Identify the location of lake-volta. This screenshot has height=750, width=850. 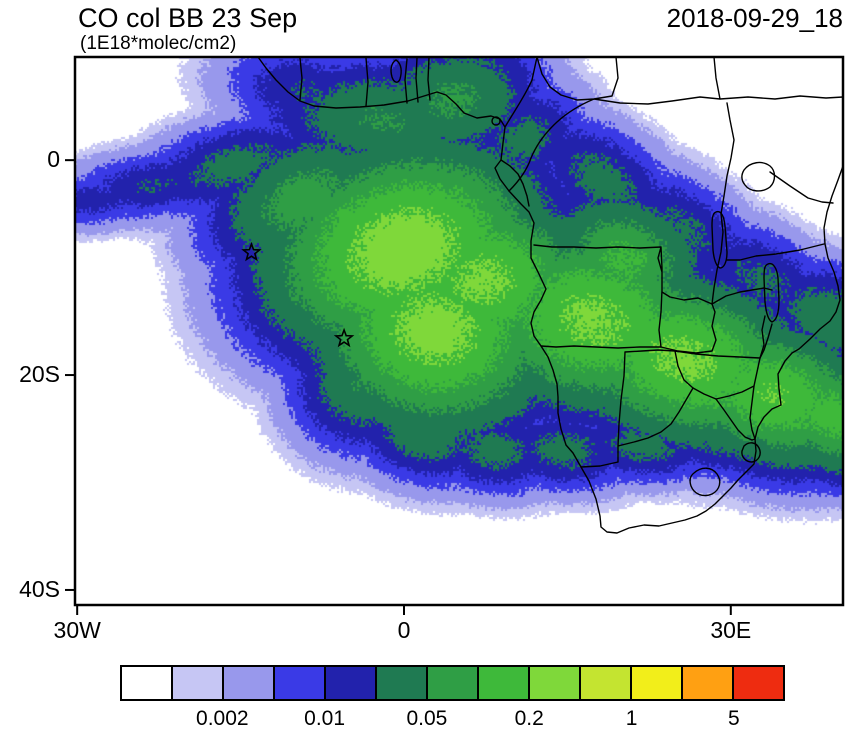
(396, 71).